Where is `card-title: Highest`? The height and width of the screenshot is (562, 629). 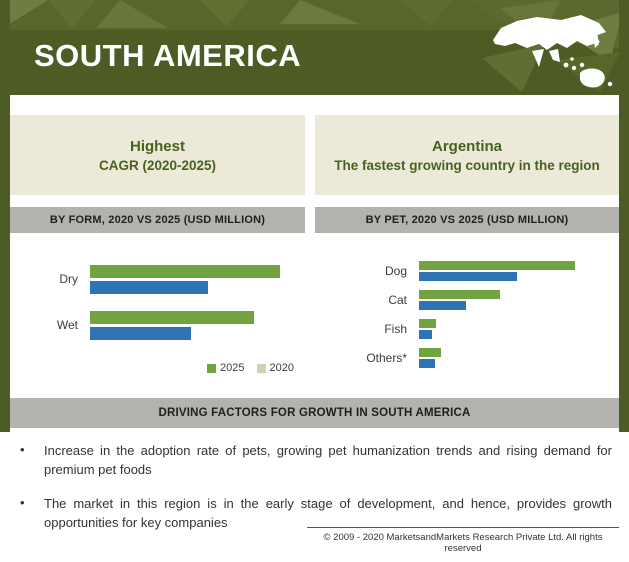
card-title: Highest is located at coordinates (157, 146).